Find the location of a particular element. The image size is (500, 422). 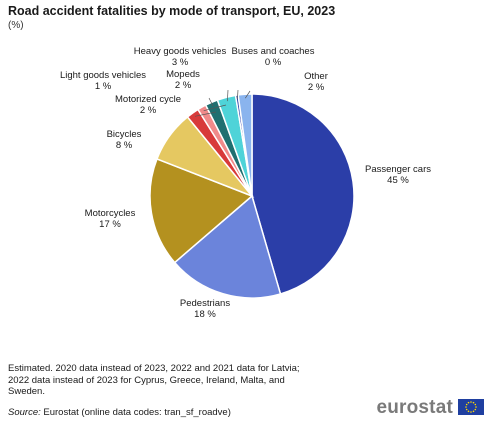

slice-label-name: Motorcycles is located at coordinates (110, 213).